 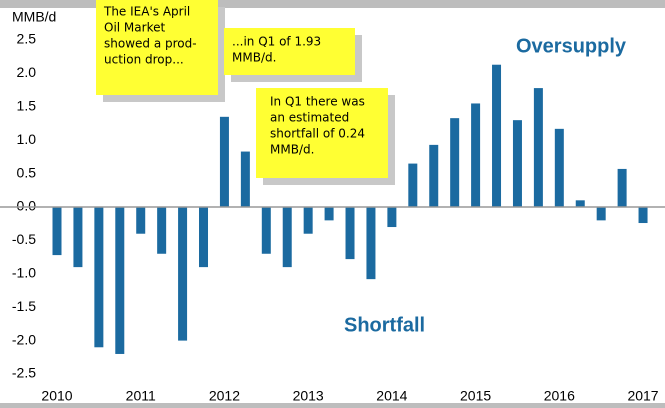 What do you see at coordinates (27, 172) in the screenshot?
I see `y-tick-label: 0.5` at bounding box center [27, 172].